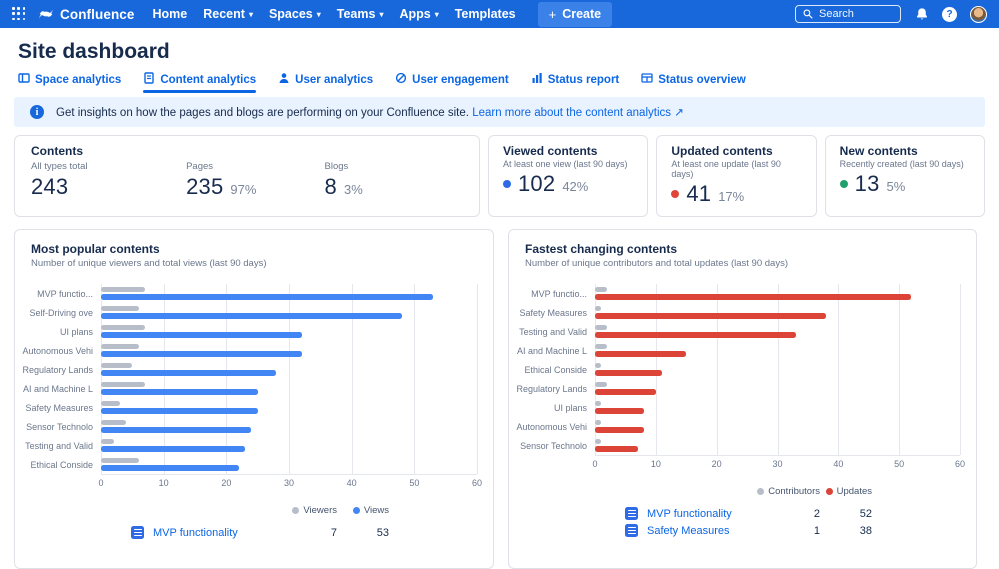  I want to click on tab-status-report: Status report, so click(575, 82).